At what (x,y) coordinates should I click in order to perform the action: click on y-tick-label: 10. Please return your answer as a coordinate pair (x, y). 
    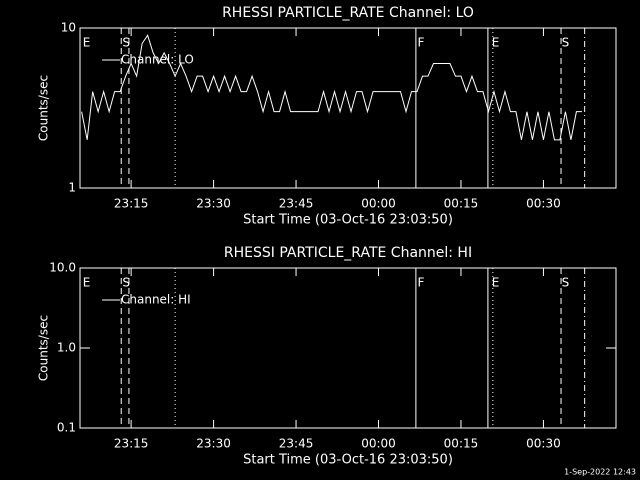
    Looking at the image, I should click on (68, 28).